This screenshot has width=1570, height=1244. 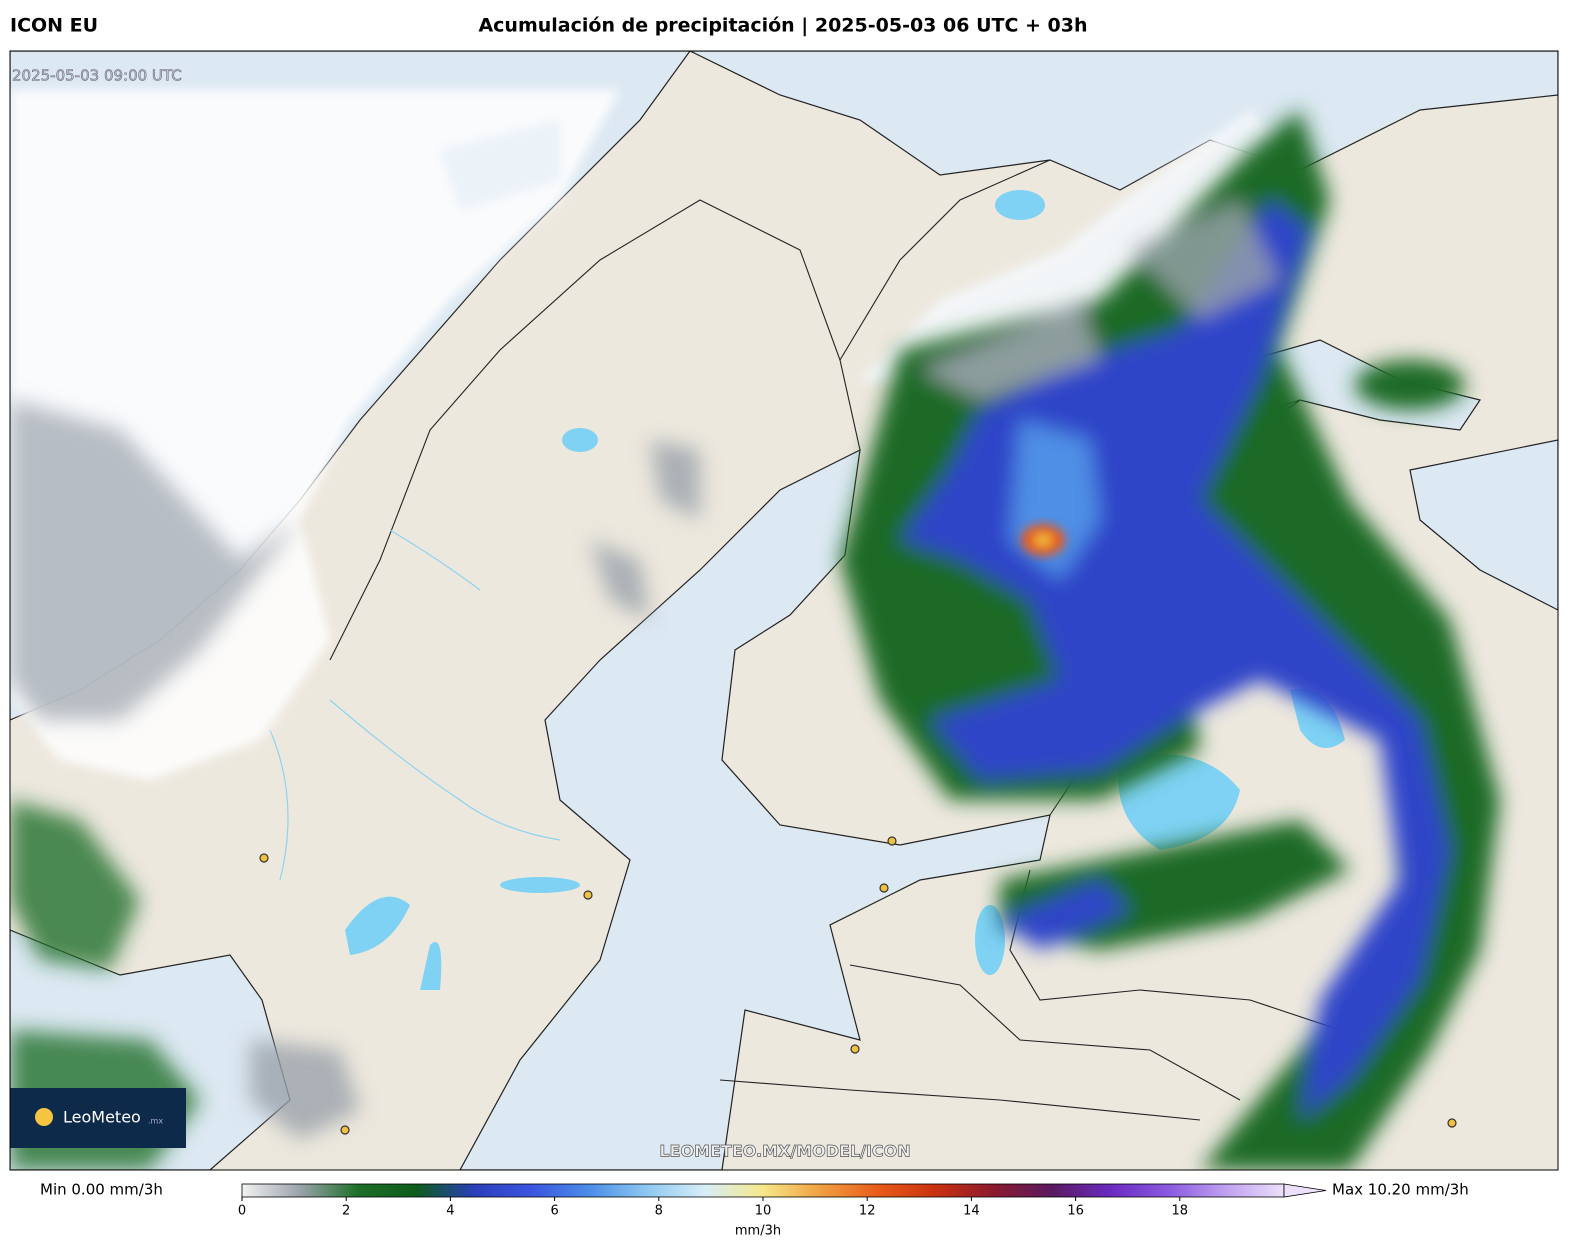 I want to click on rivers, so click(x=415, y=705).